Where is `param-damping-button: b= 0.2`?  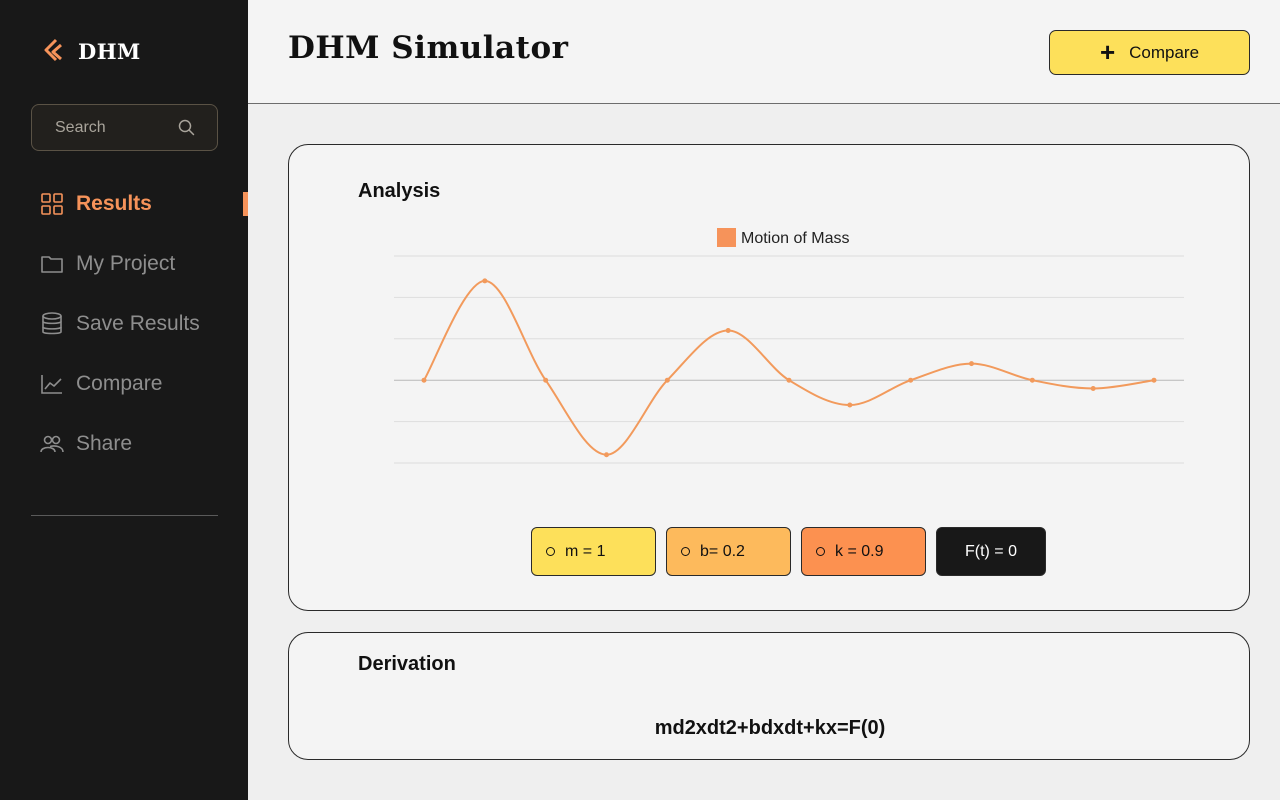
param-damping-button: b= 0.2 is located at coordinates (728, 551).